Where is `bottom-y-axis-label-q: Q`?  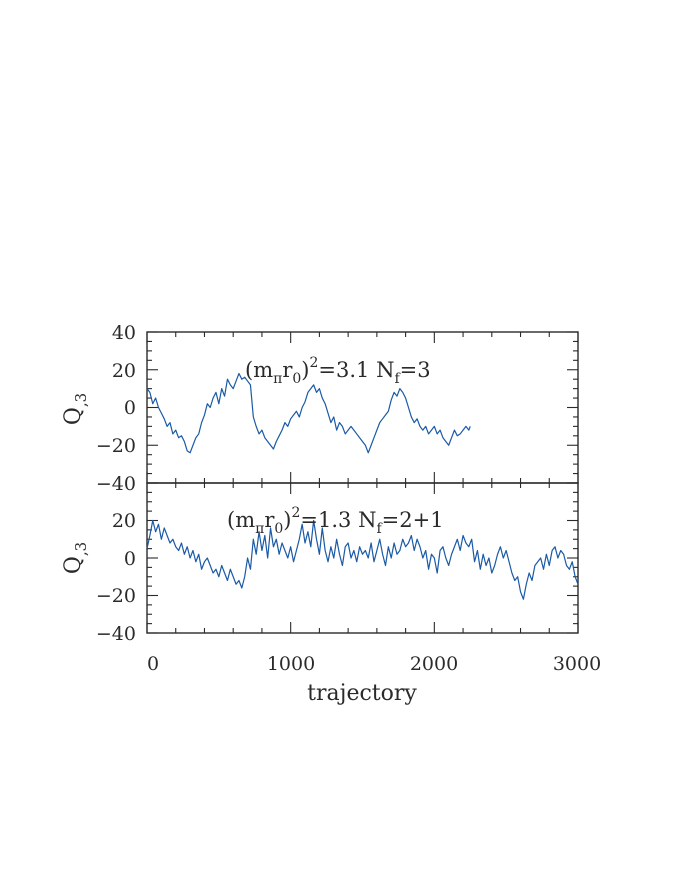
bottom-y-axis-label-q: Q is located at coordinates (73, 565).